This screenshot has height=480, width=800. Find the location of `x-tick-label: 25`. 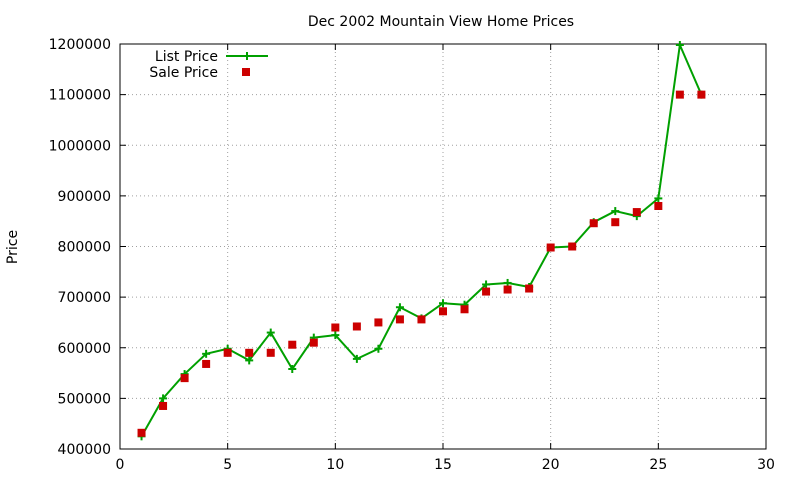

x-tick-label: 25 is located at coordinates (658, 465).